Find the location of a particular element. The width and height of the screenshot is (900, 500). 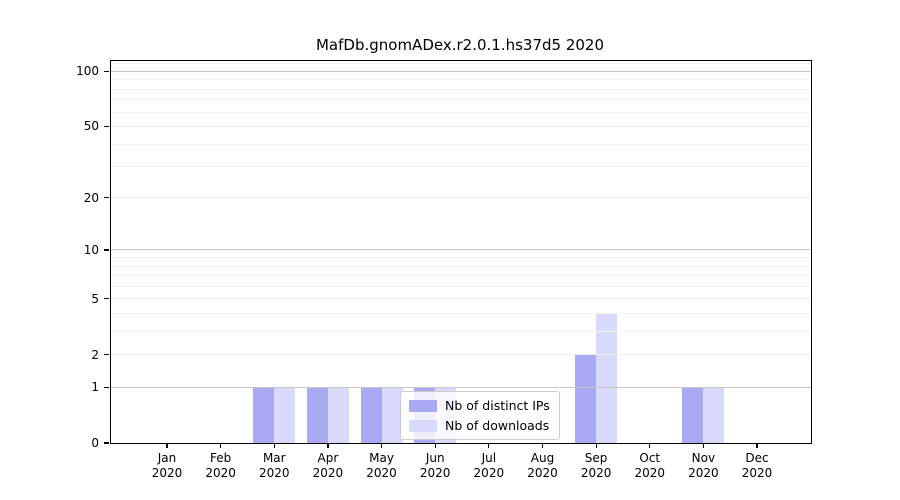

bar-downloads-mar is located at coordinates (285, 415).